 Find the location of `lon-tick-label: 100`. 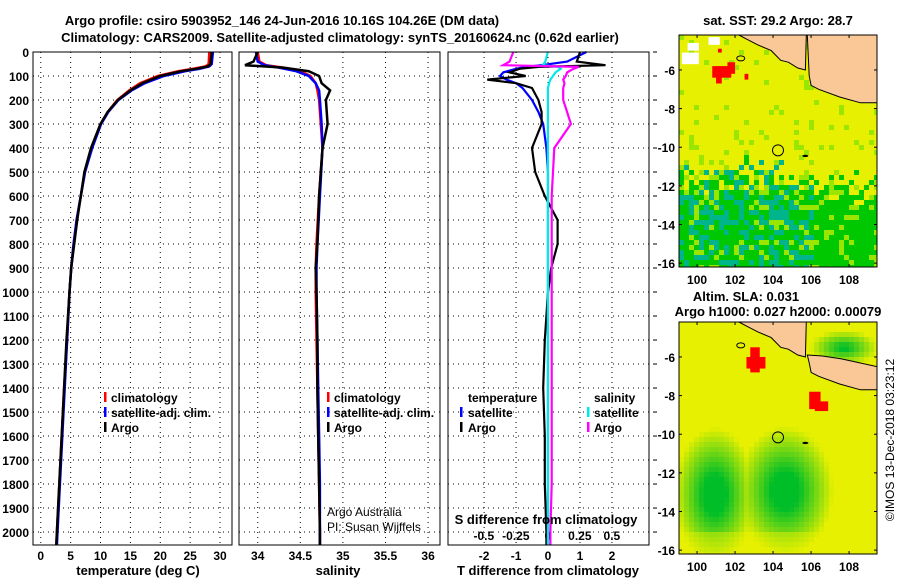

lon-tick-label: 100 is located at coordinates (697, 567).